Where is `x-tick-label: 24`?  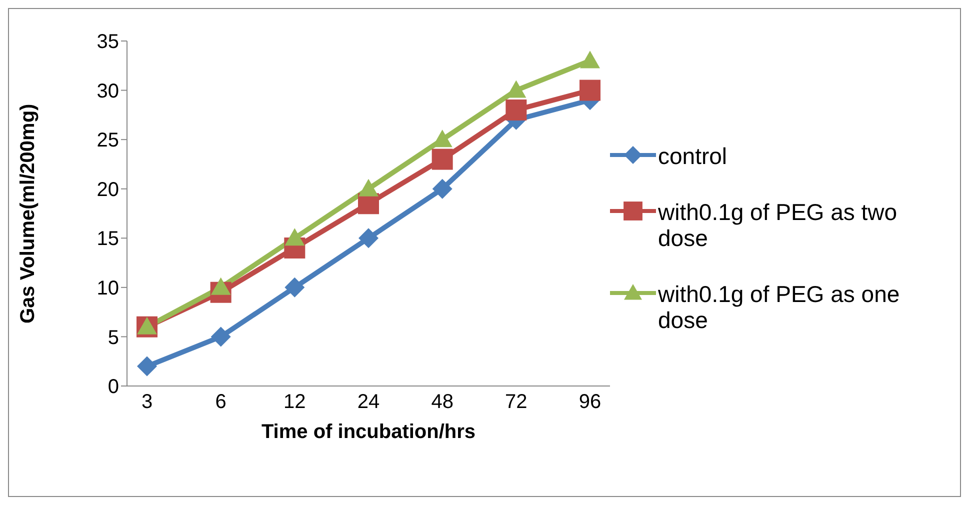
x-tick-label: 24 is located at coordinates (368, 402).